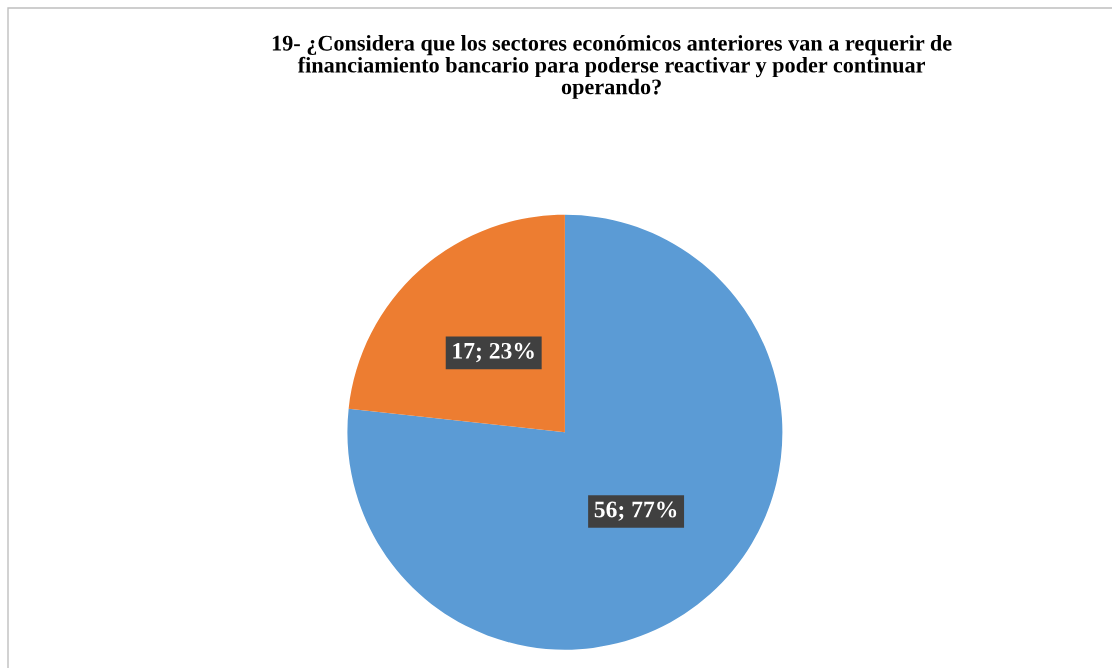 The image size is (1112, 668). I want to click on chart-title: 19- ¿Considera que los sectores económicos anteriores van a requerir de financiamiento bancario para poderse reactivar y poder continuar operando?, so click(612, 67).